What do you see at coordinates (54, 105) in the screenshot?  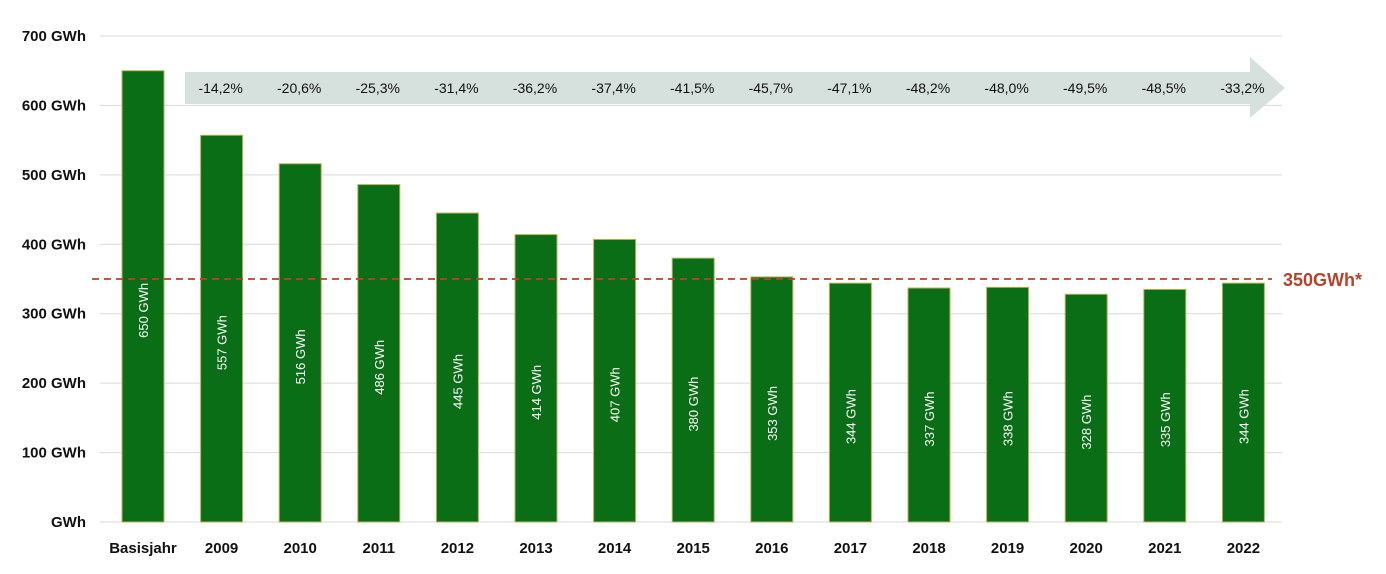 I see `y-tick-label: 600 GWh` at bounding box center [54, 105].